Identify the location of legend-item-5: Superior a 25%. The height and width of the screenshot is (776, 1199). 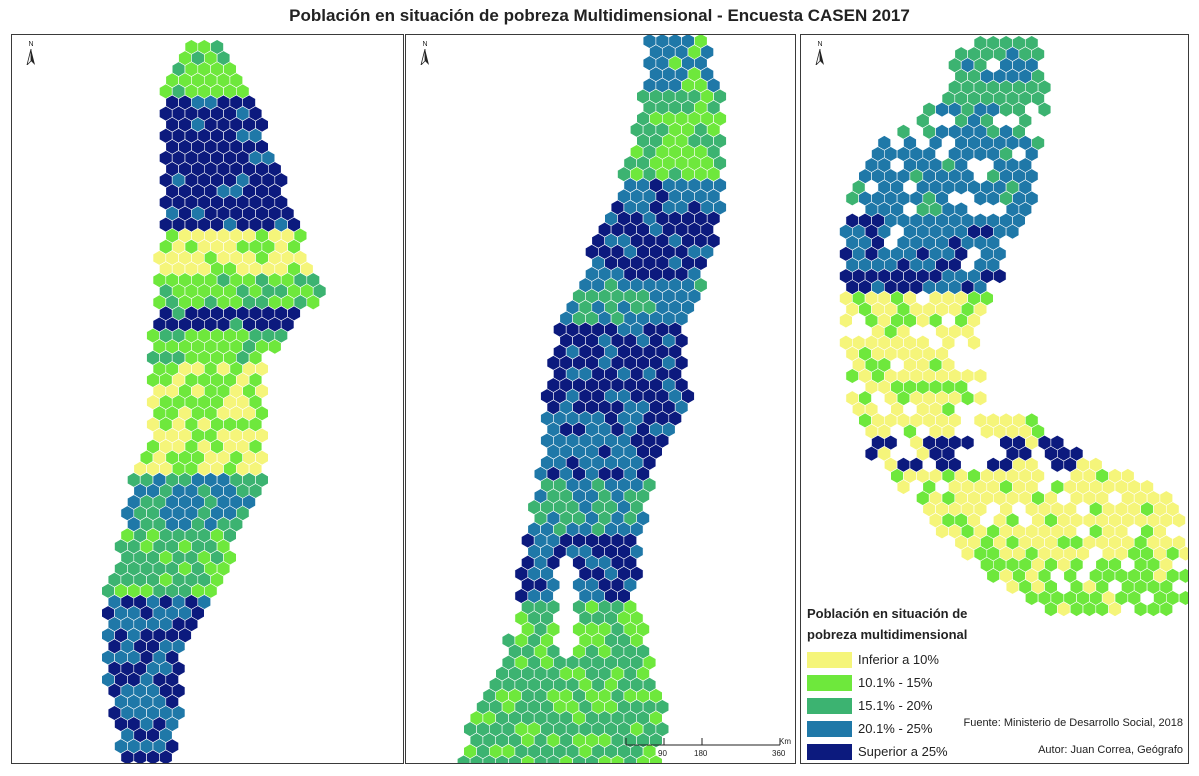
(937, 751).